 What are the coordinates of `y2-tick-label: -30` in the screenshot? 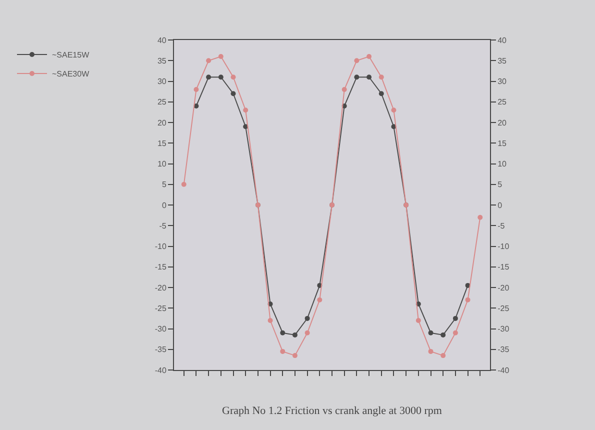 It's located at (504, 329).